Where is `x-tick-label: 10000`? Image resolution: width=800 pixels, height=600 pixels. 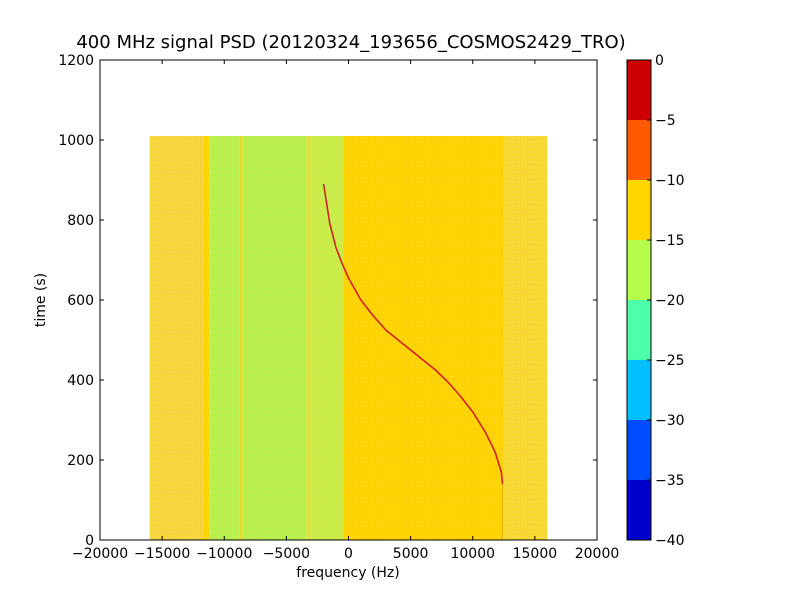 x-tick-label: 10000 is located at coordinates (472, 554).